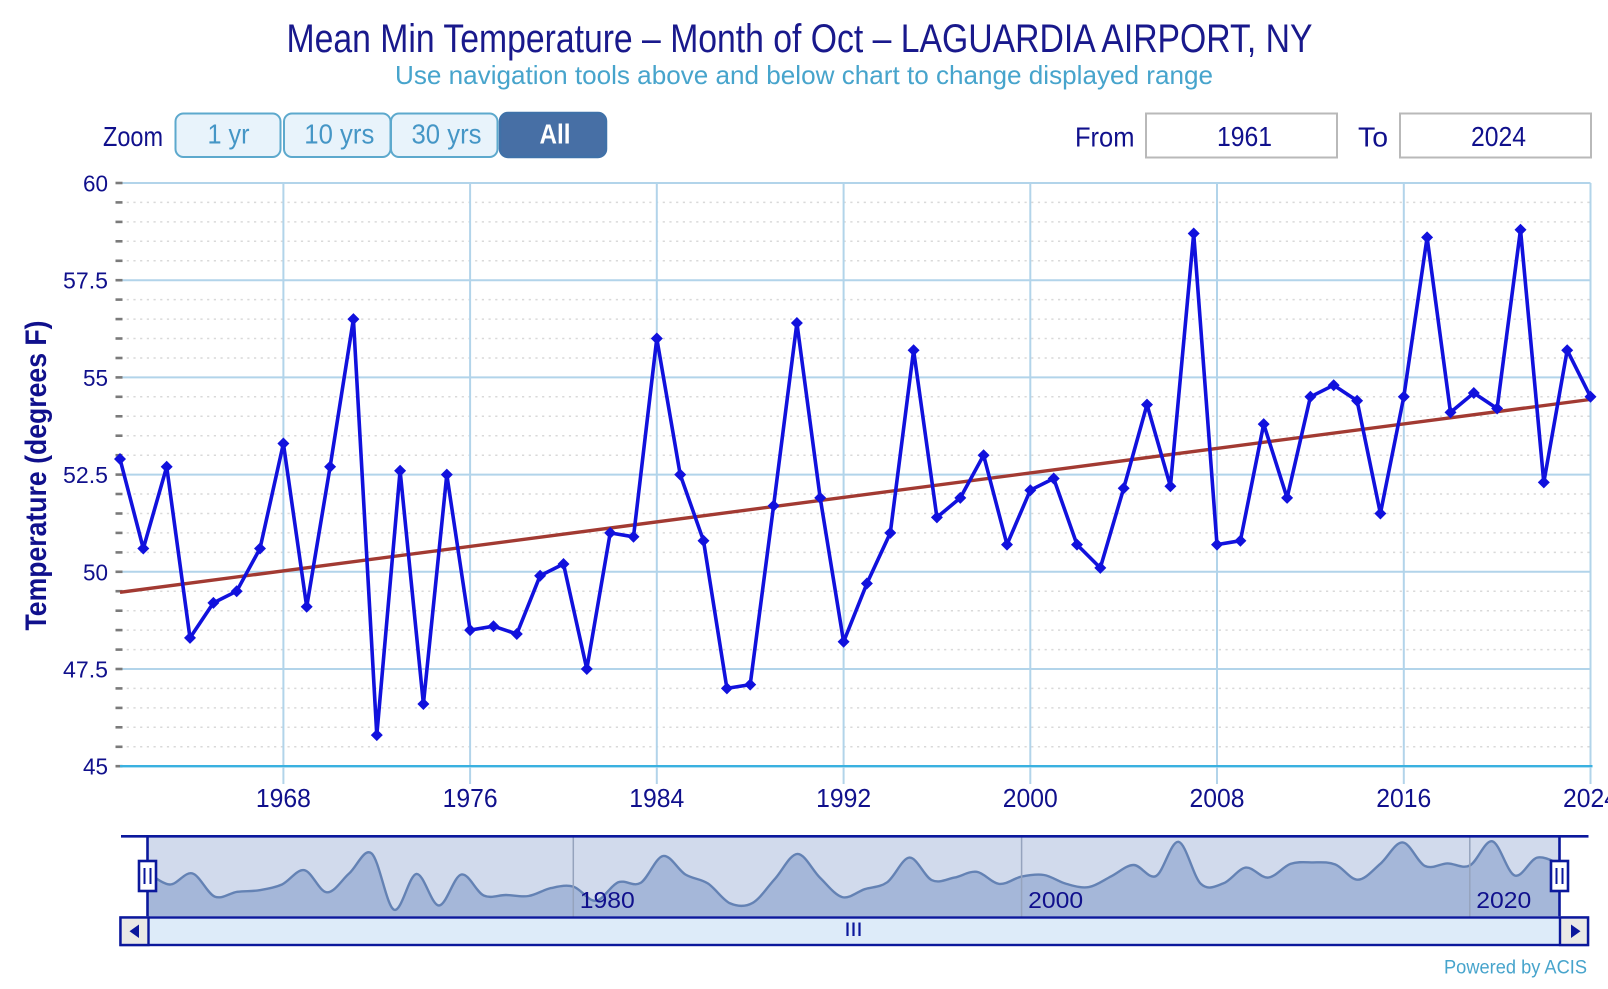  I want to click on svg-text: 1976, so click(470, 798).